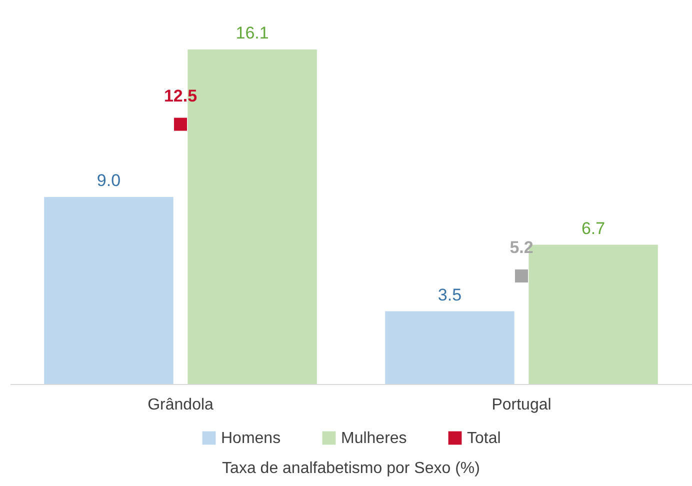 The image size is (692, 486). What do you see at coordinates (252, 32) in the screenshot?
I see `data-label: 16.1` at bounding box center [252, 32].